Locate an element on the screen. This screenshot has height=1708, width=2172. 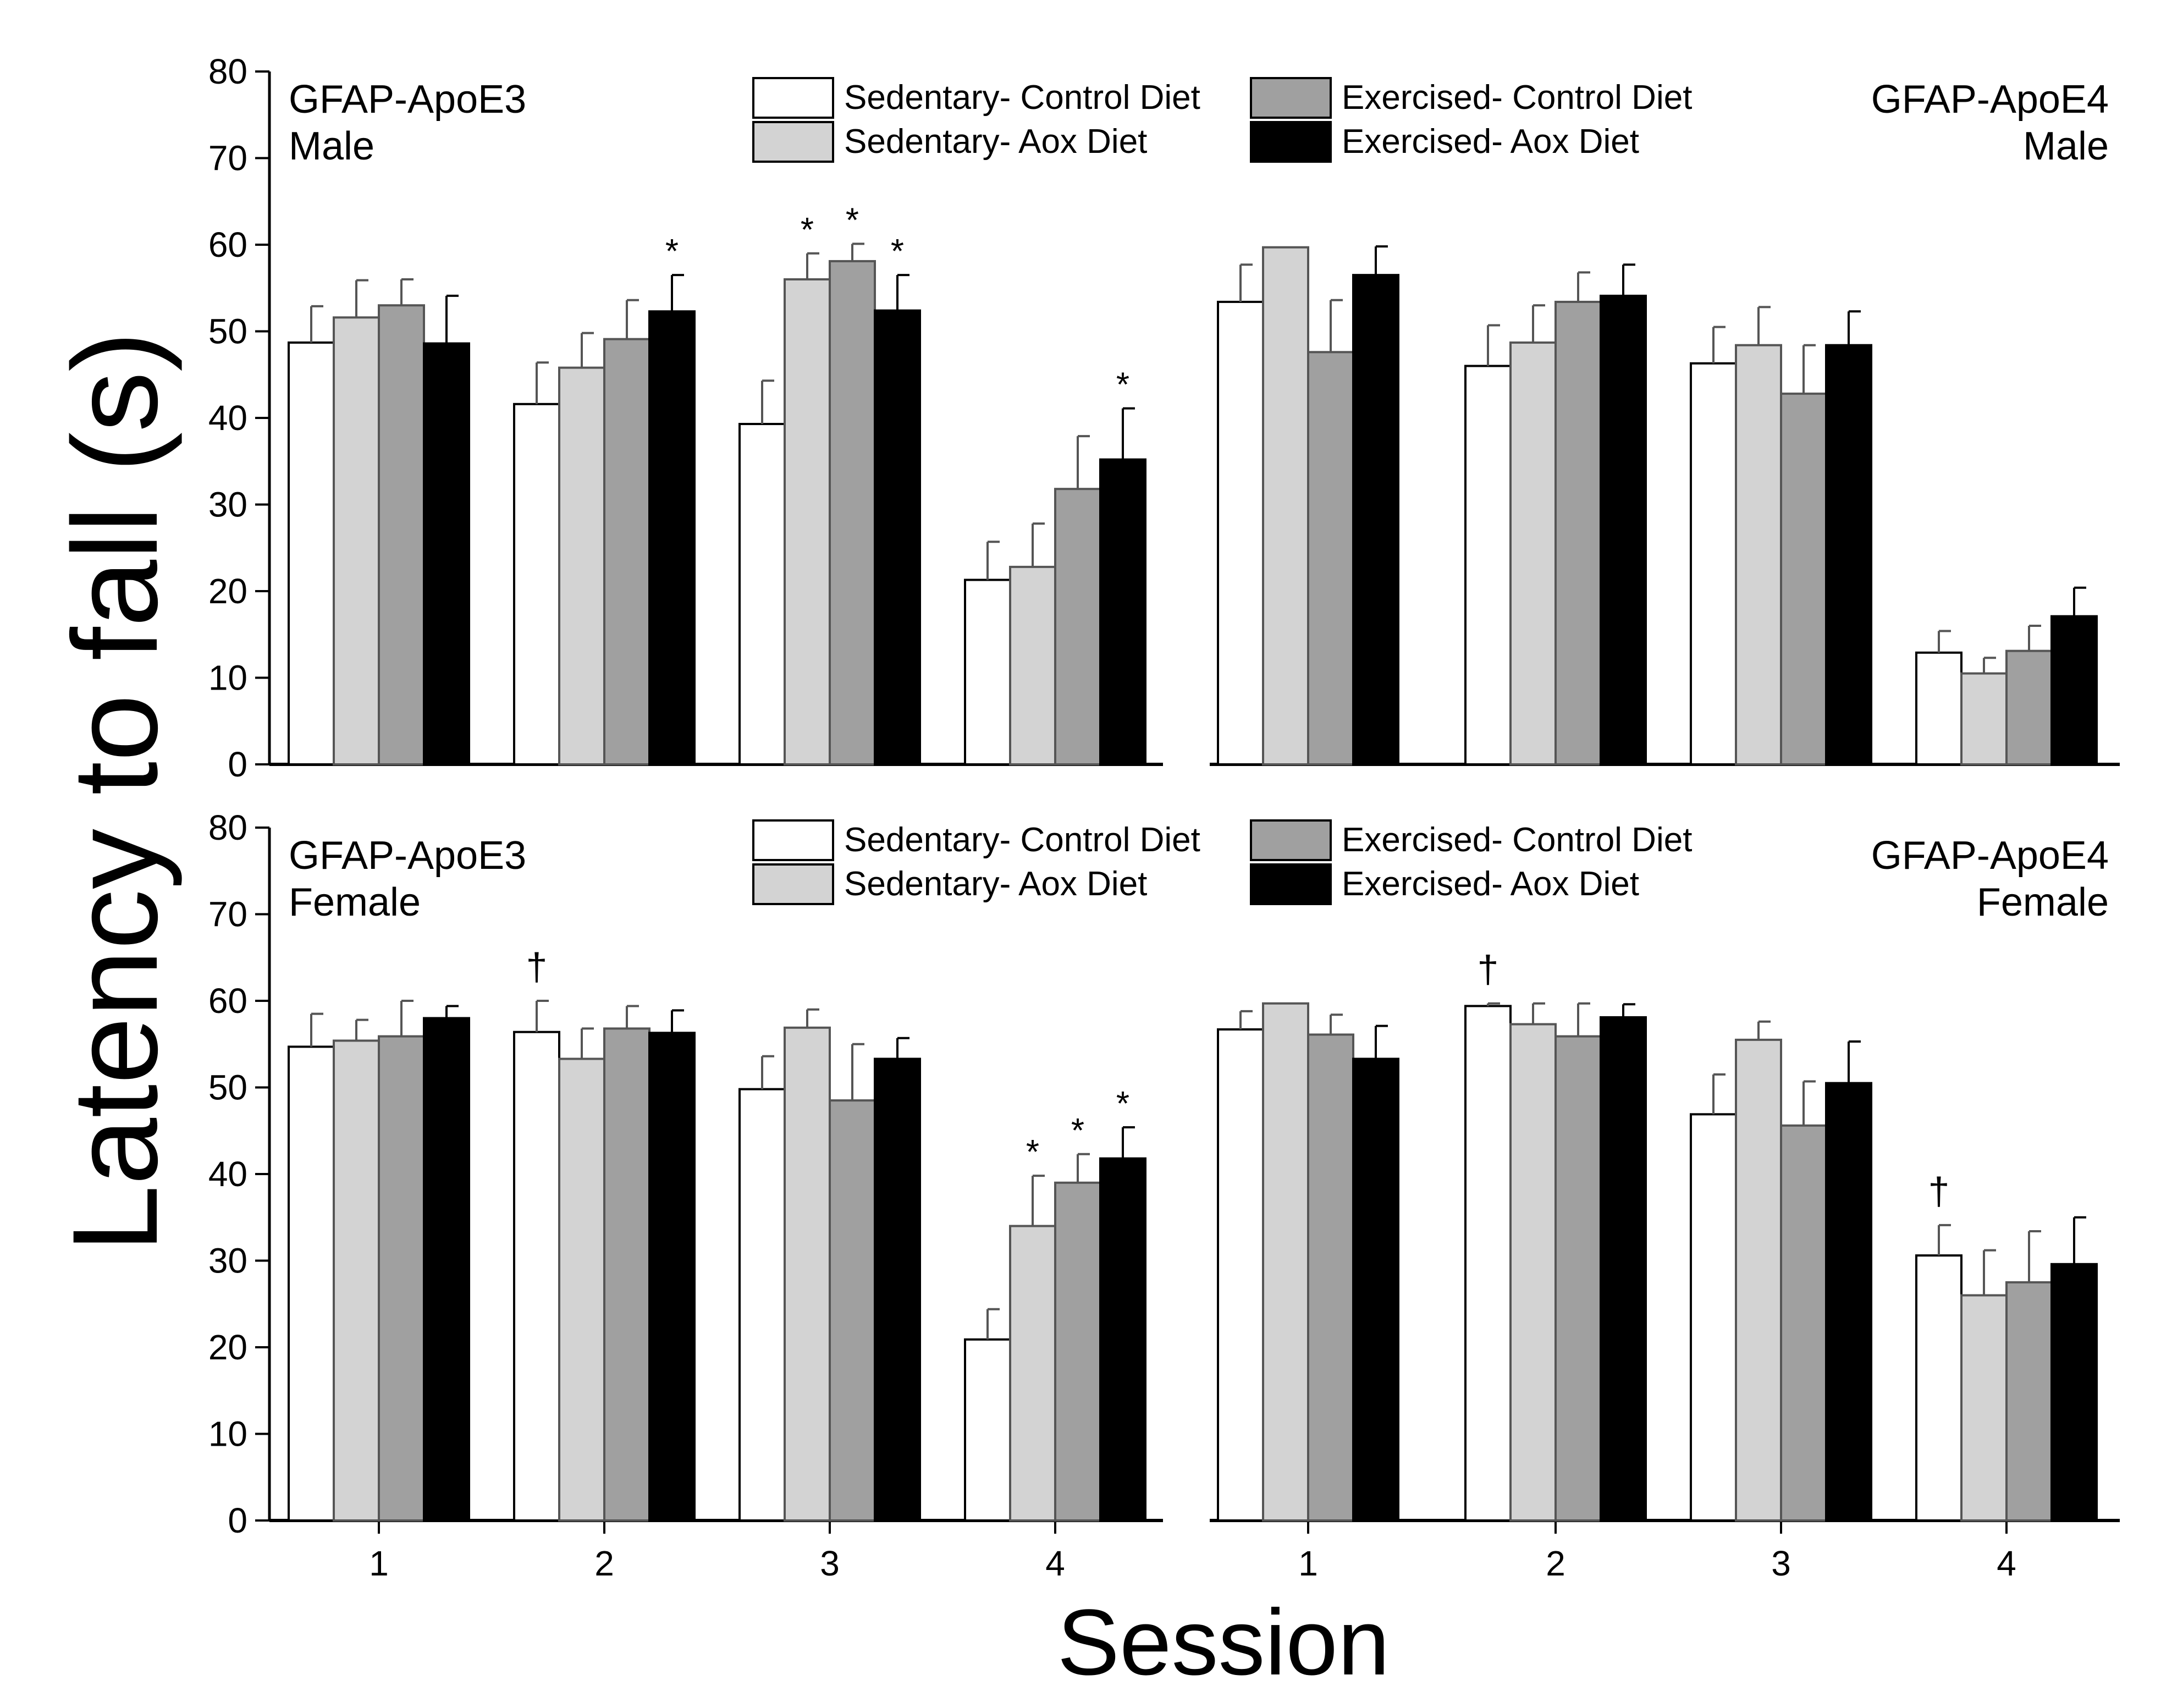
panel-title: GFAP-ApoE4 is located at coordinates (1990, 856).